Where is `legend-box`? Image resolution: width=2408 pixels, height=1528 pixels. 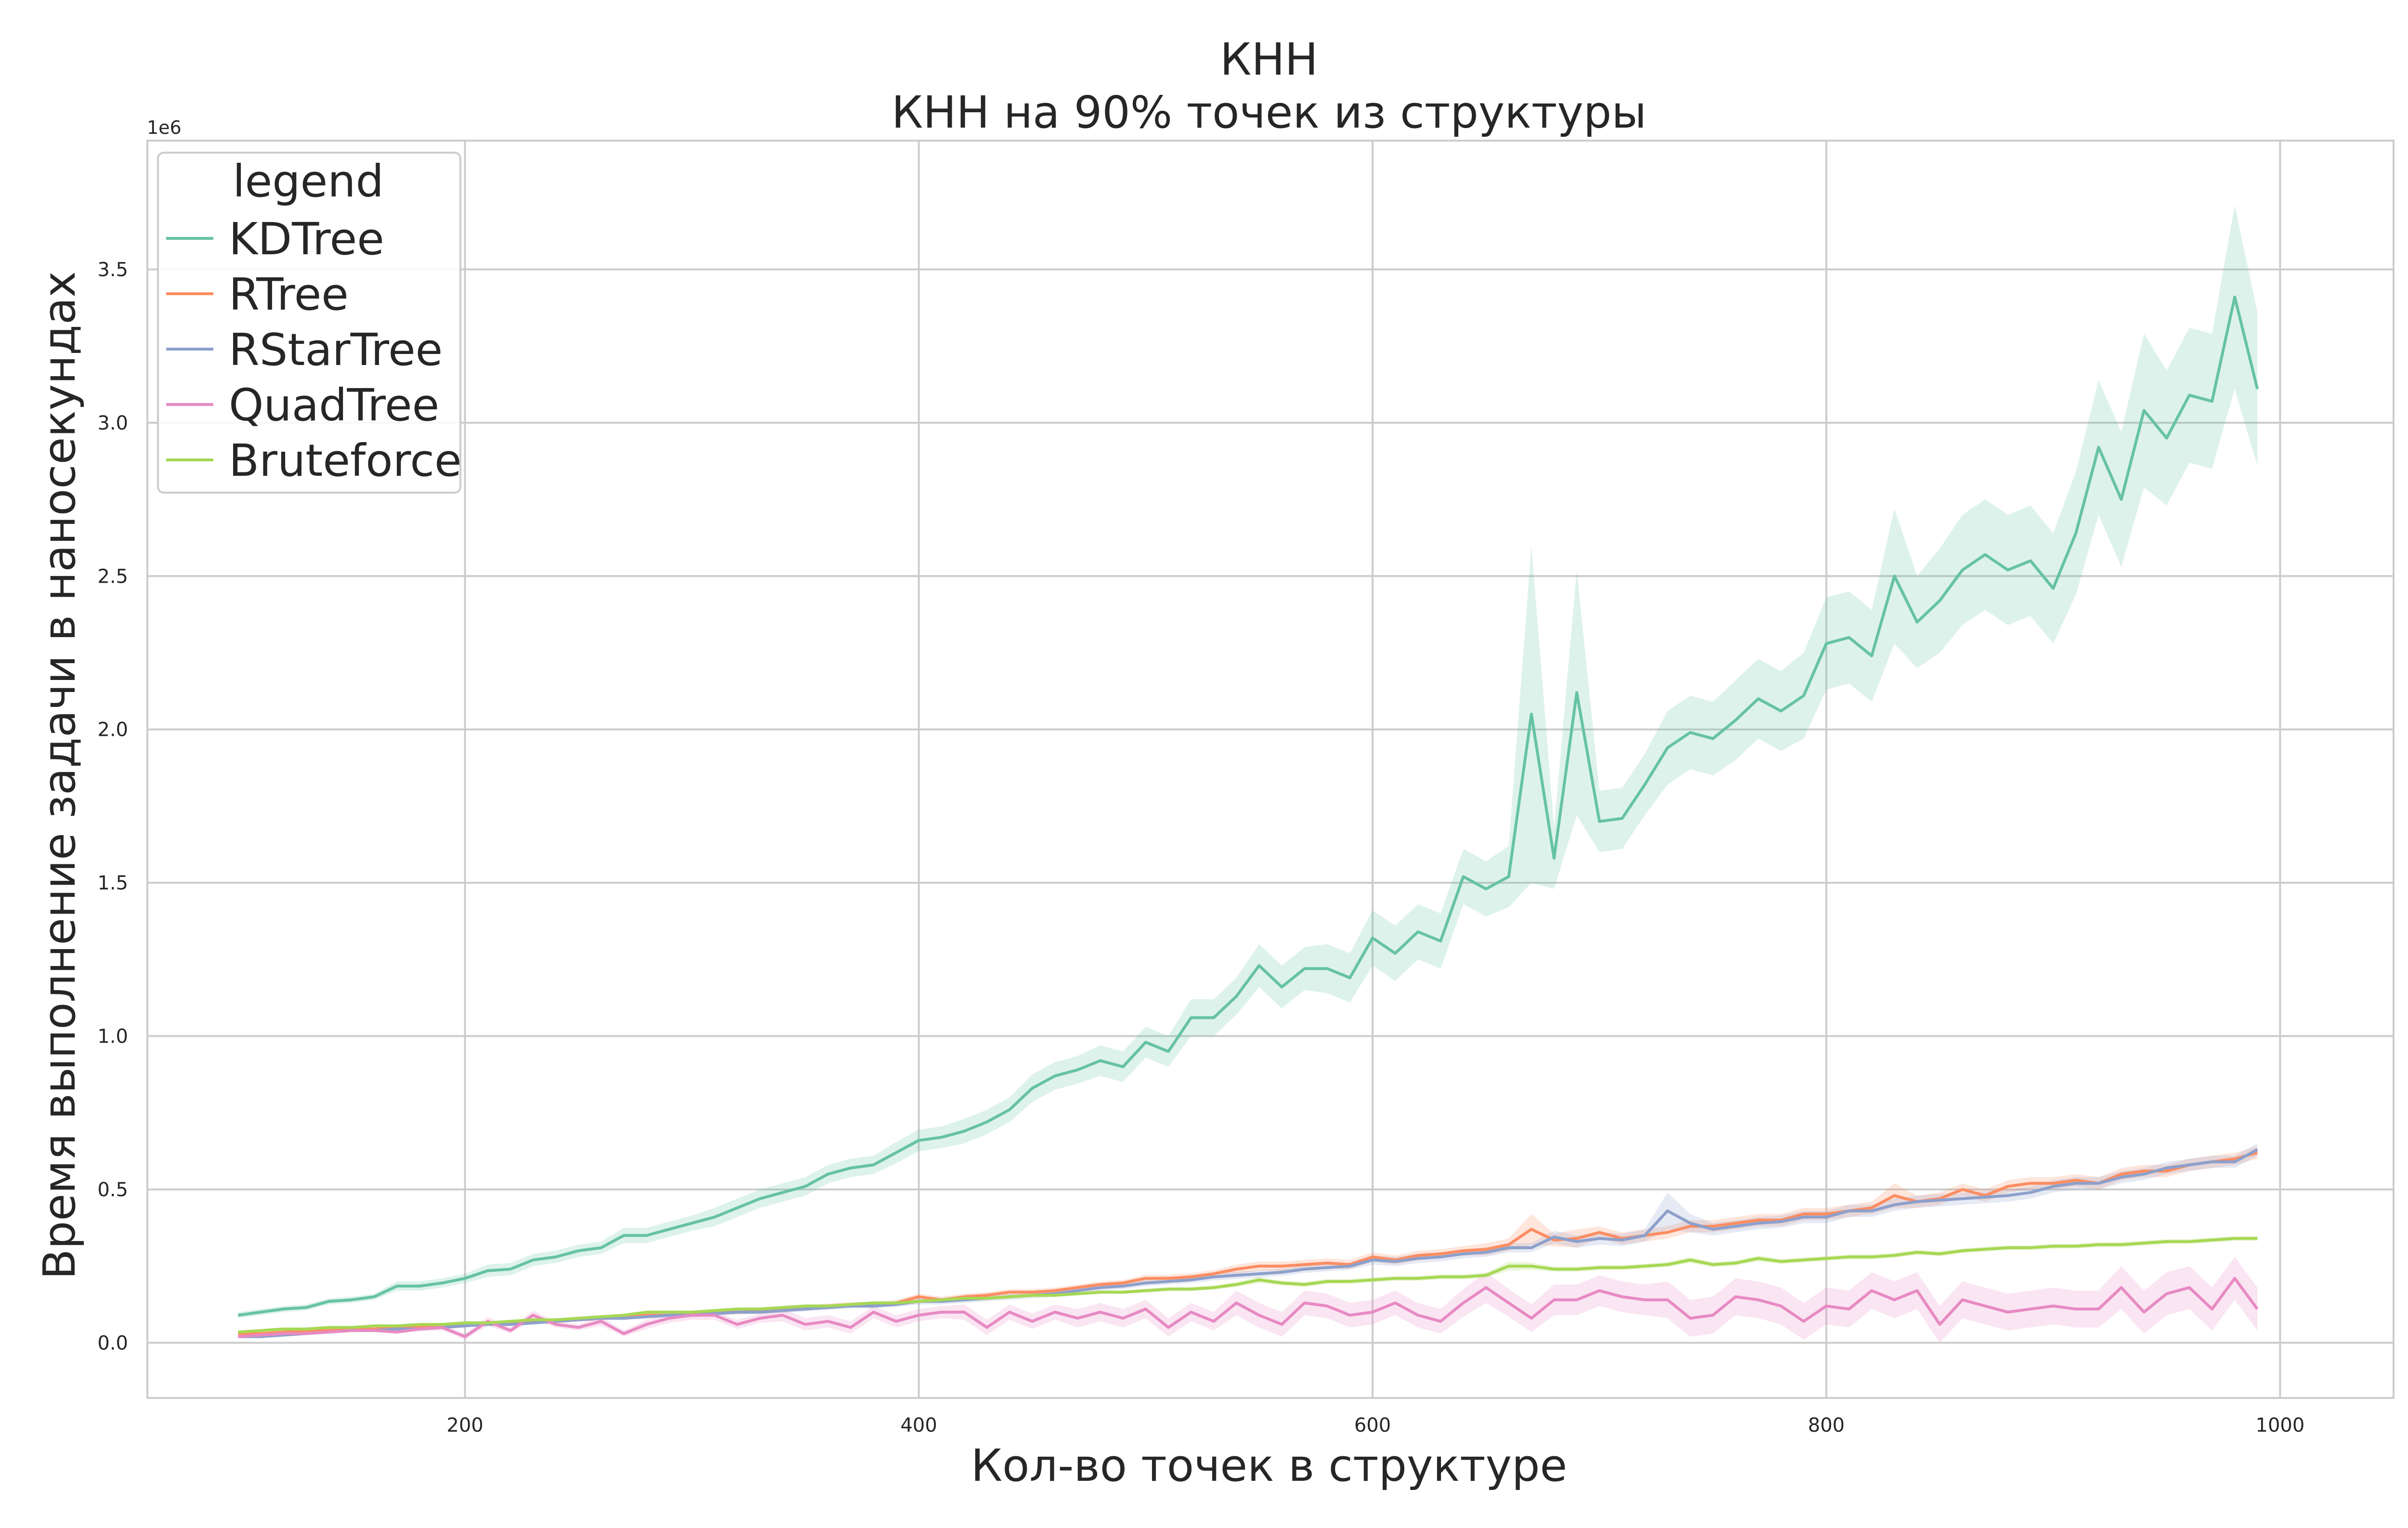 legend-box is located at coordinates (309, 323).